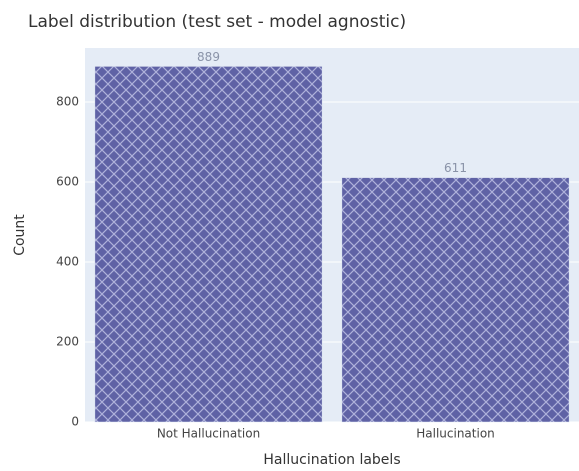 This screenshot has height=471, width=579. What do you see at coordinates (208, 434) in the screenshot?
I see `x-tick-label: Not Hallucination` at bounding box center [208, 434].